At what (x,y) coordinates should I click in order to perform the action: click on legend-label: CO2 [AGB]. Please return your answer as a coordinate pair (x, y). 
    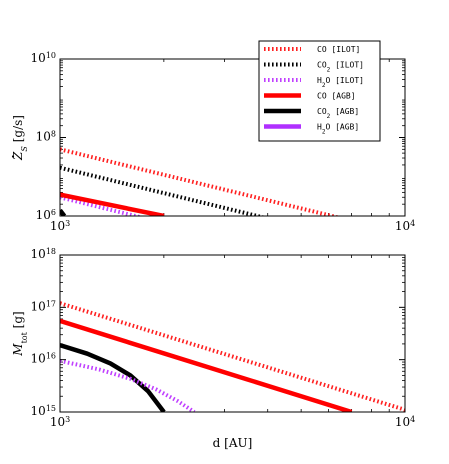
    Looking at the image, I should click on (338, 113).